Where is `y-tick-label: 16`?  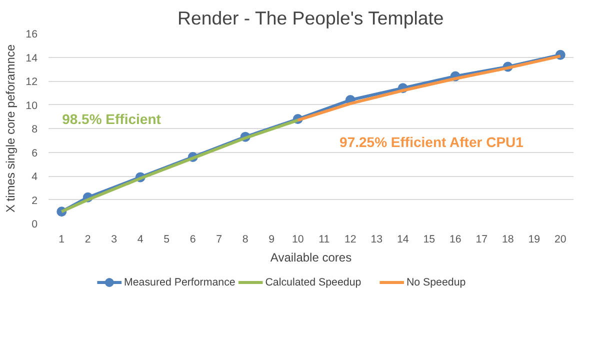 y-tick-label: 16 is located at coordinates (32, 34).